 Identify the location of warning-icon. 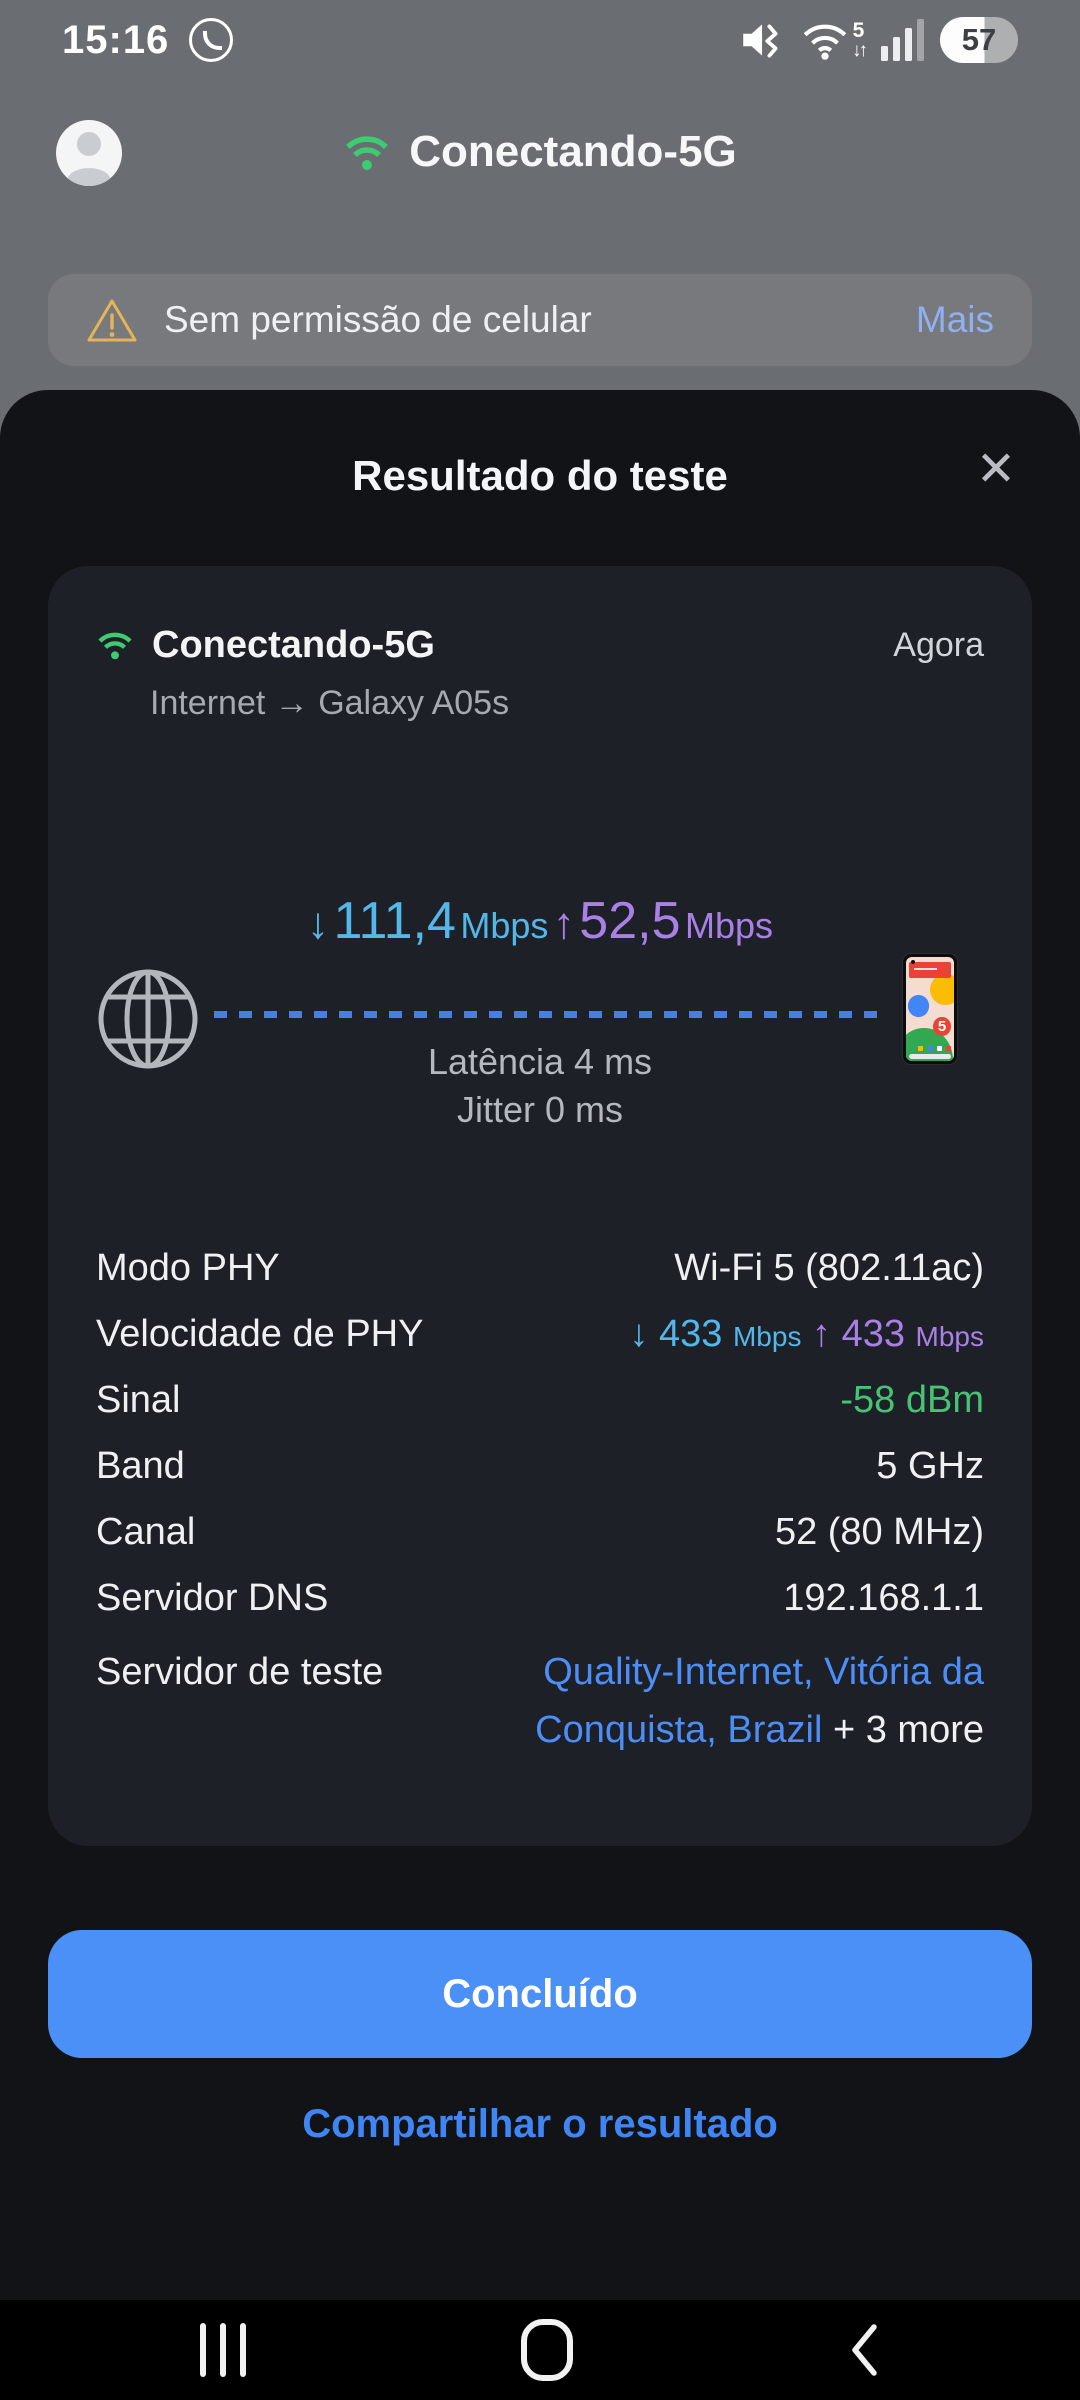
(112, 320).